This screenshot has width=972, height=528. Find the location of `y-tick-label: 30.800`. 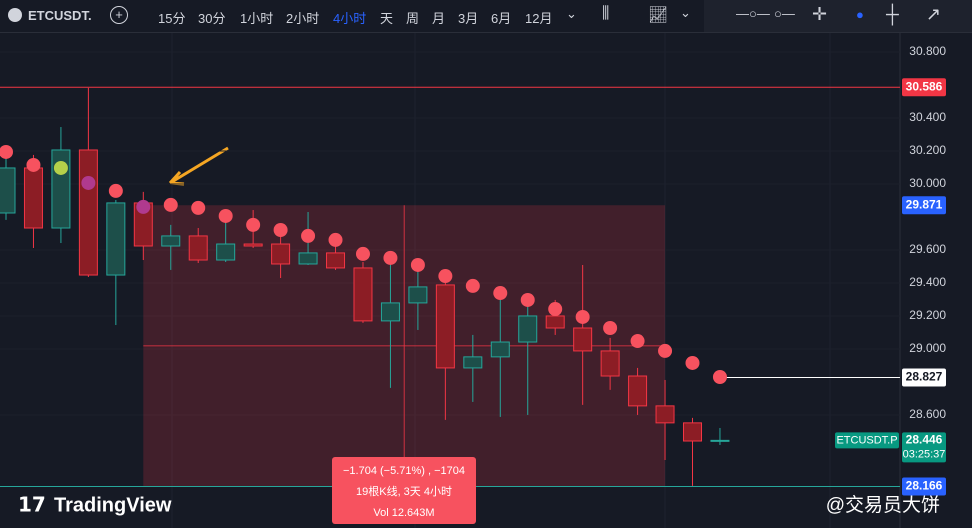

y-tick-label: 30.800 is located at coordinates (927, 51).